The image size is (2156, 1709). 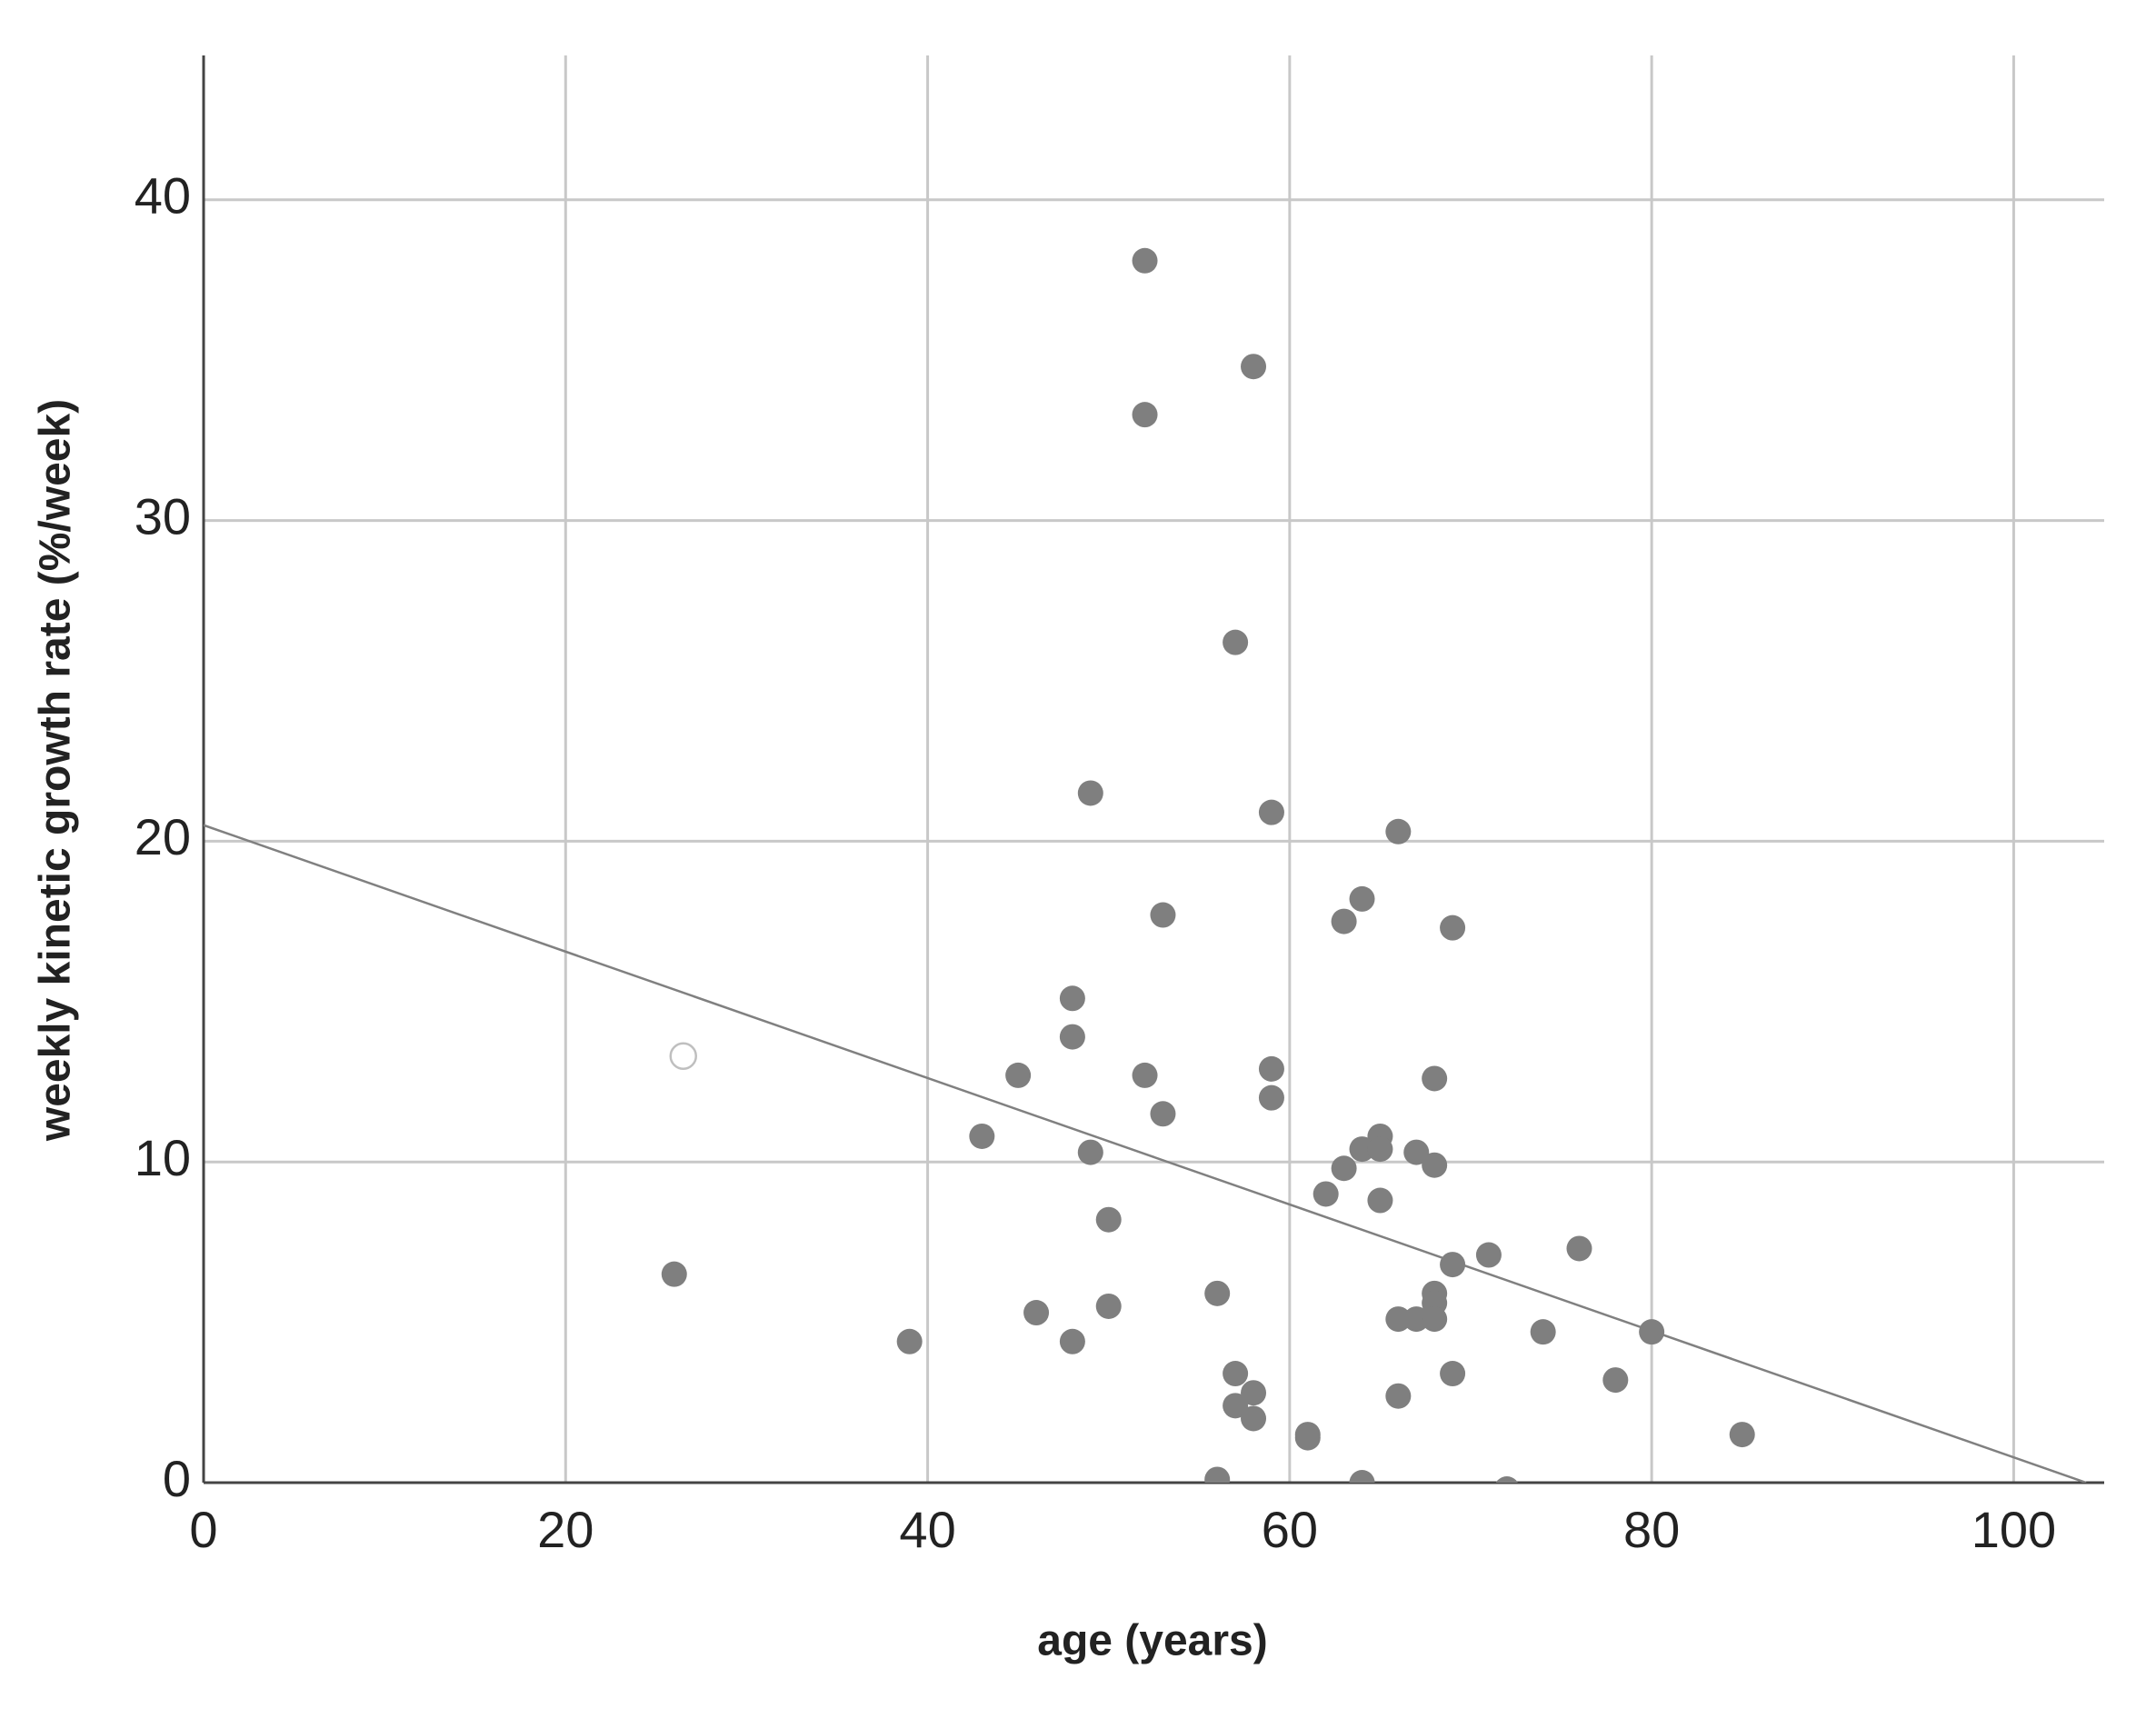 I want to click on y-tick-label: 30, so click(x=163, y=516).